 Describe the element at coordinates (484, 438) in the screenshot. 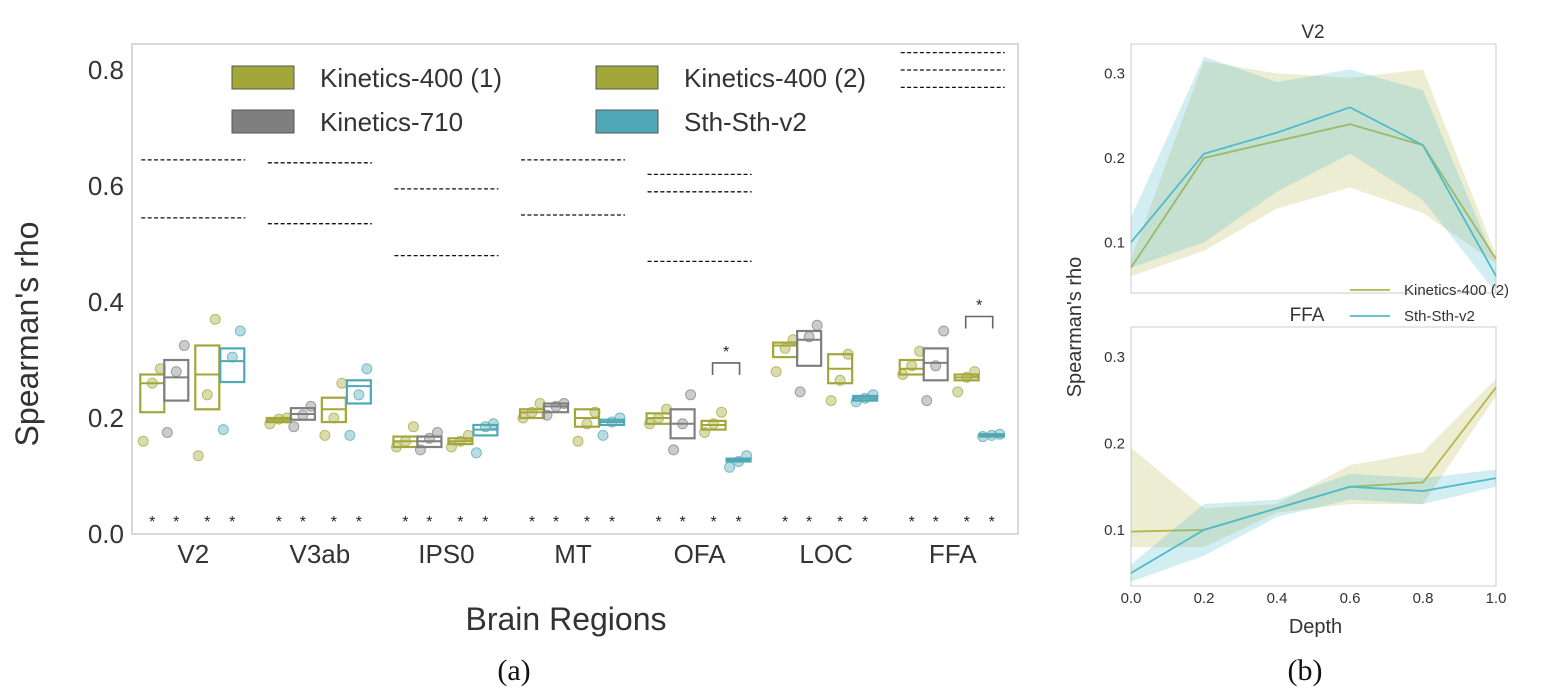

I see `box-sth-sth-v2-ips0` at that location.